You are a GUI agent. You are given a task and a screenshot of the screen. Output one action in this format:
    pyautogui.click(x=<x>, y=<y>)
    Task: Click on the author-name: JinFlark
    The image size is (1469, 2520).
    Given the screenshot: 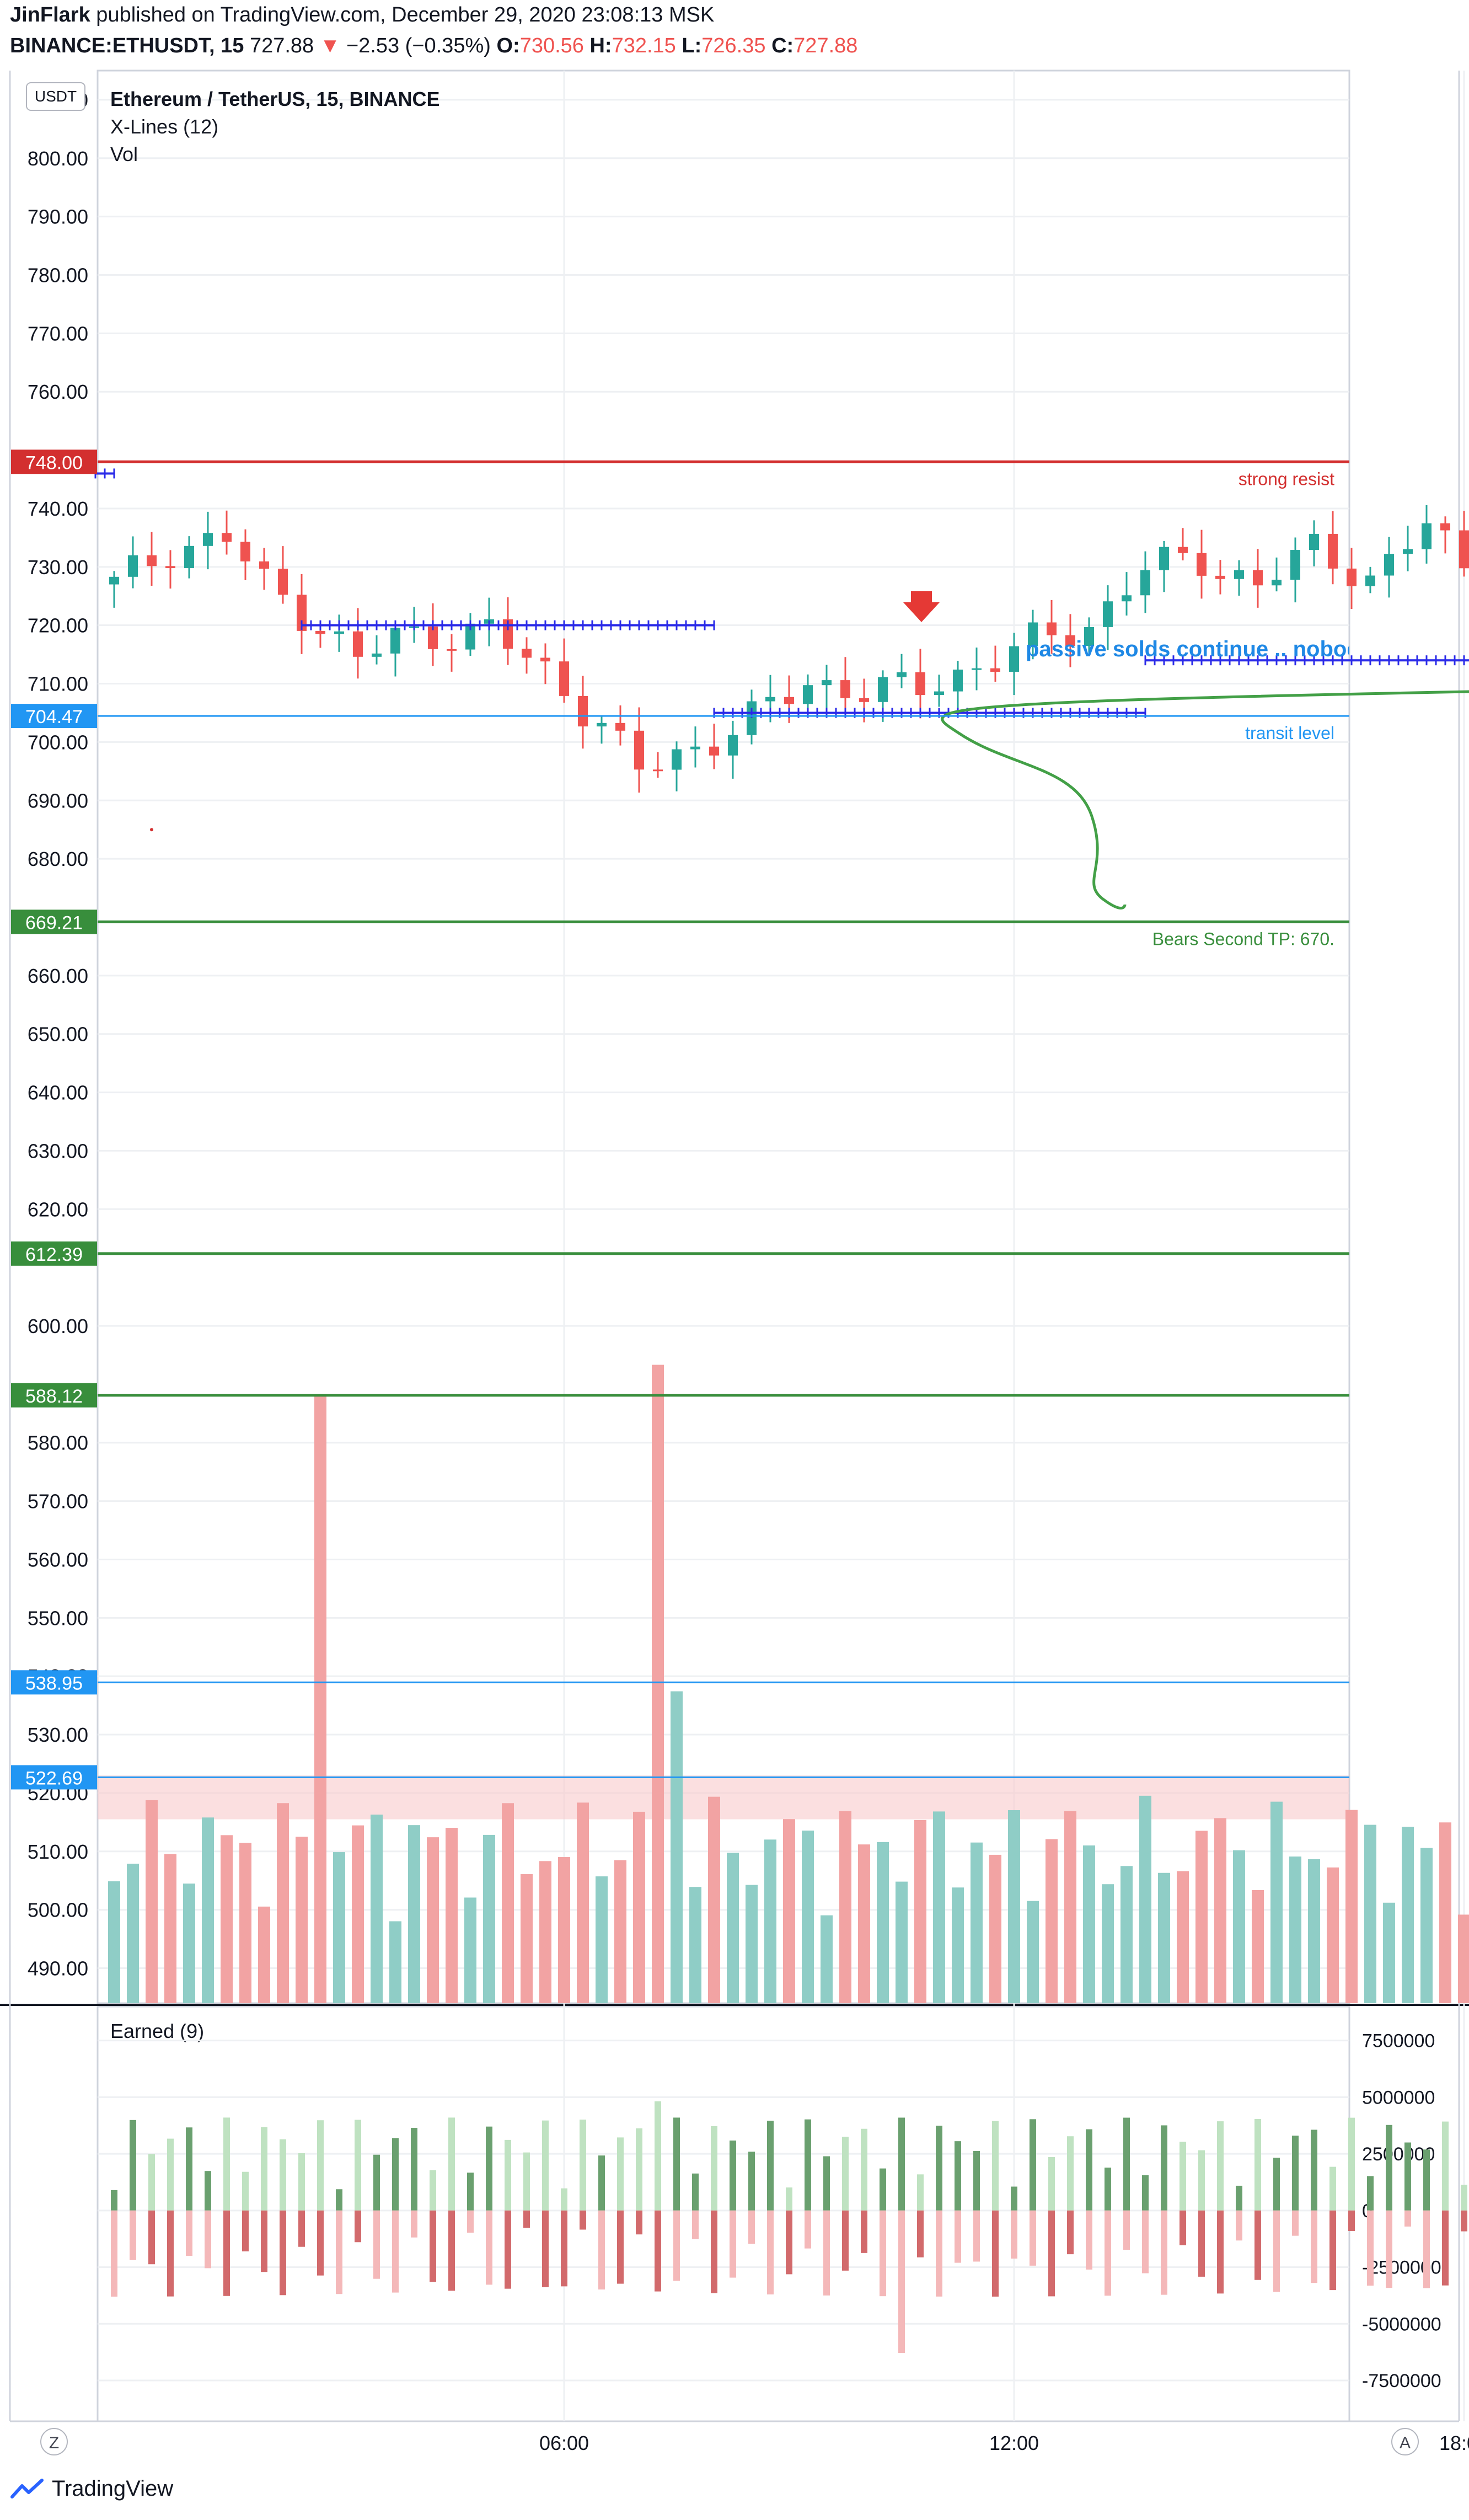 What is the action you would take?
    pyautogui.click(x=50, y=14)
    